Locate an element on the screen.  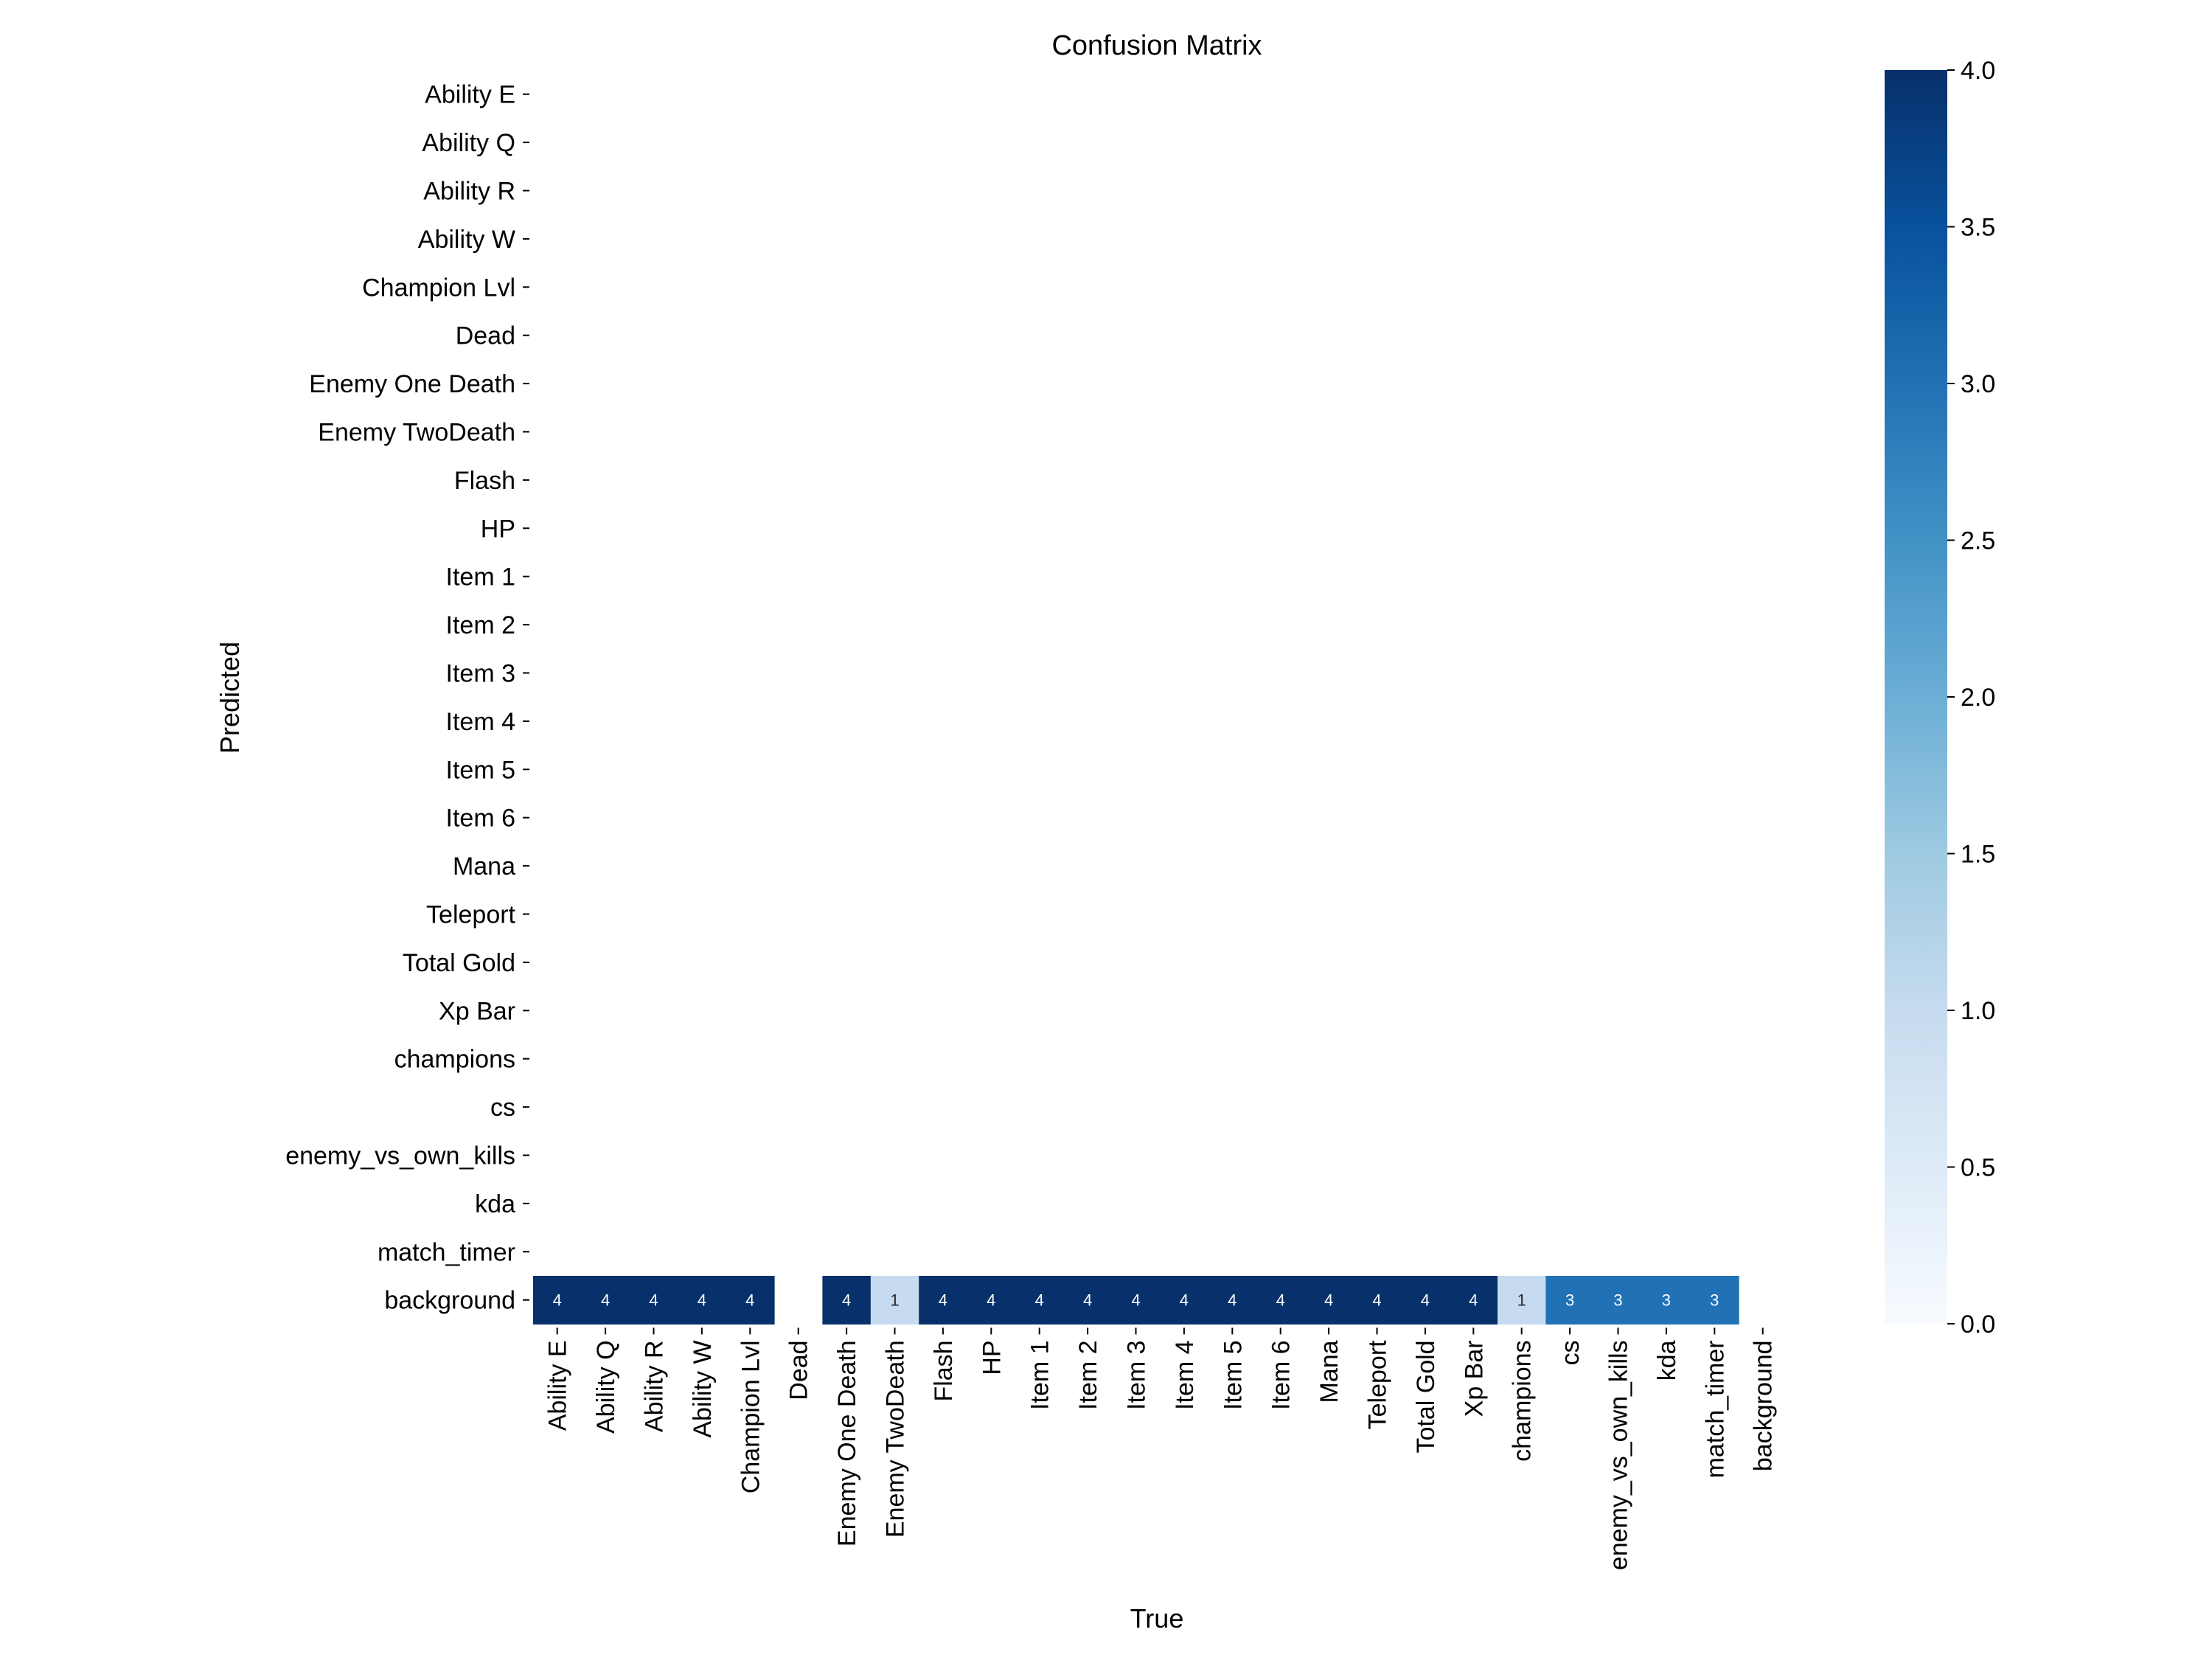
y-tick-label: Dead is located at coordinates (485, 336).